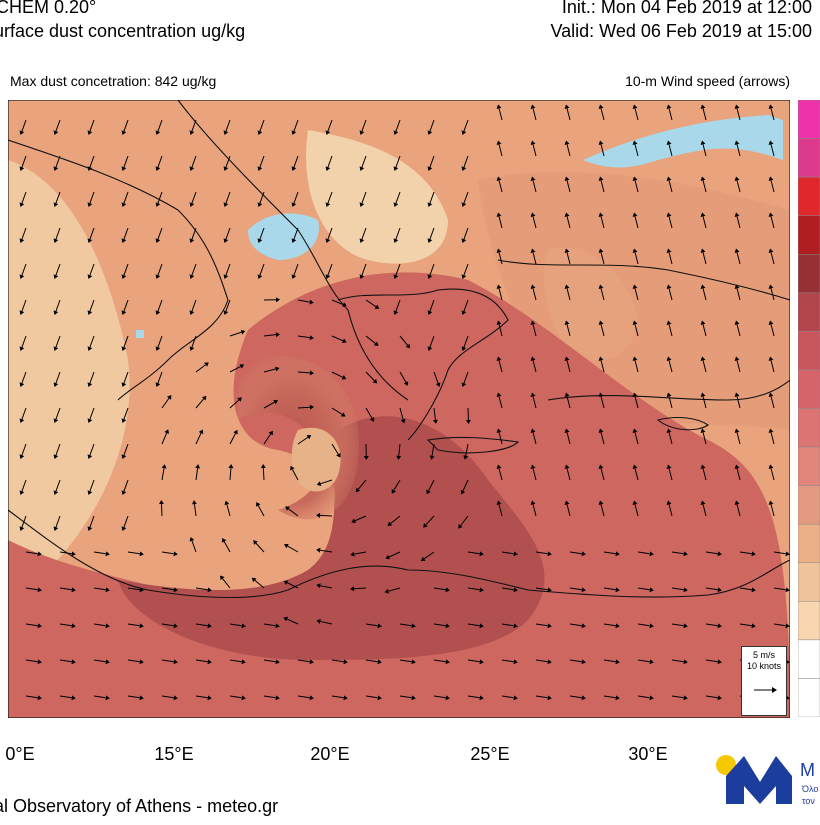 The image size is (820, 825). What do you see at coordinates (329, 754) in the screenshot?
I see `x-tick-20: 20°E` at bounding box center [329, 754].